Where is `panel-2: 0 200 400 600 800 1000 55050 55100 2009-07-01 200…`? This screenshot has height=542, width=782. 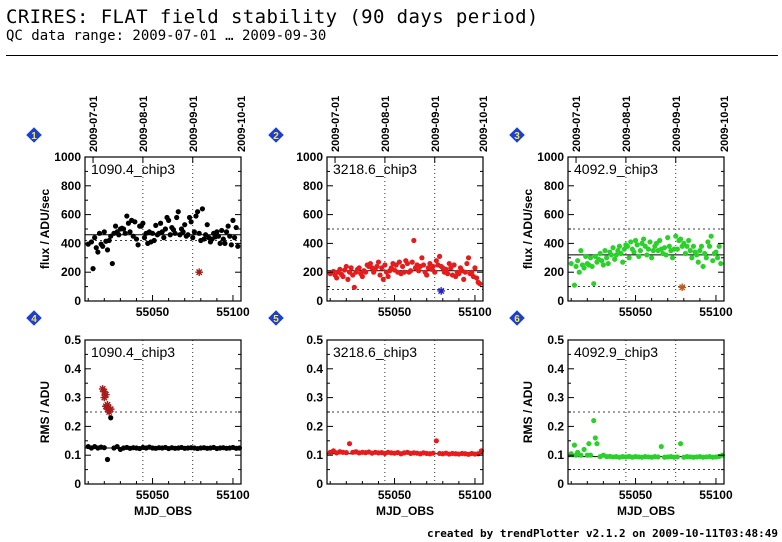 panel-2: 0 200 400 600 800 1000 55050 55100 2009-07-01 200… is located at coordinates (380, 207).